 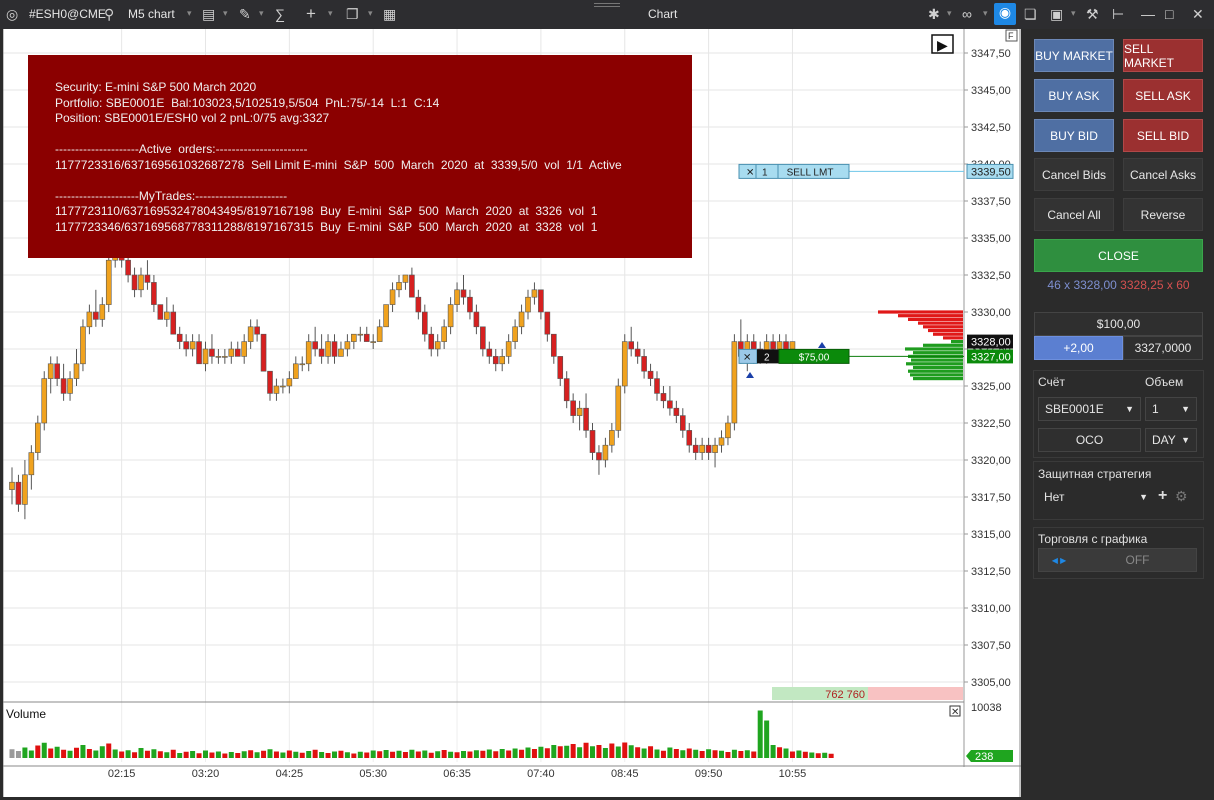 I want to click on ask-depth-bar, so click(x=930, y=316).